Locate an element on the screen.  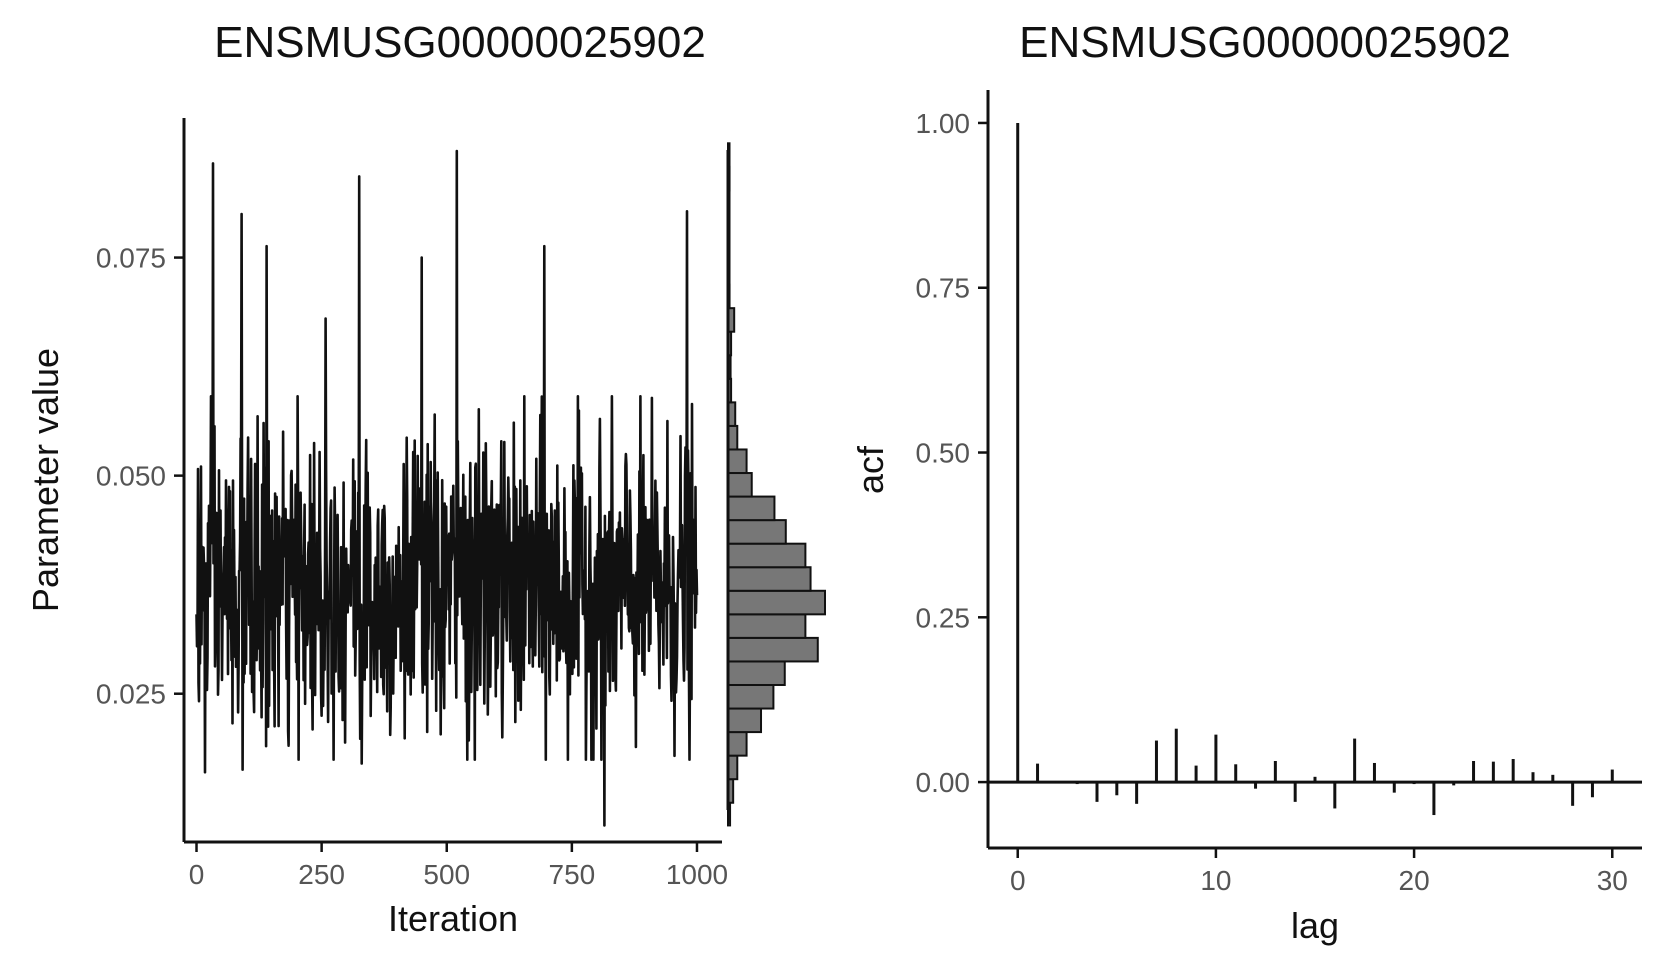
trace-x-tick-label-0: 0 is located at coordinates (197, 874).